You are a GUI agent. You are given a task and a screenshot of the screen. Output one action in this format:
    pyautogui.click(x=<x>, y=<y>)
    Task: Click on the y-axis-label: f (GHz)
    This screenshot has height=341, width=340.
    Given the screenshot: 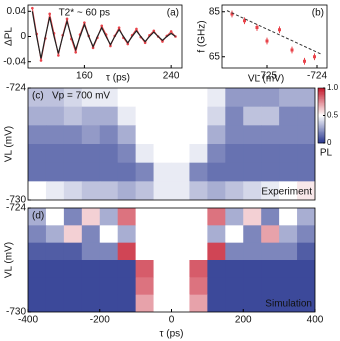 What is the action you would take?
    pyautogui.click(x=202, y=36)
    